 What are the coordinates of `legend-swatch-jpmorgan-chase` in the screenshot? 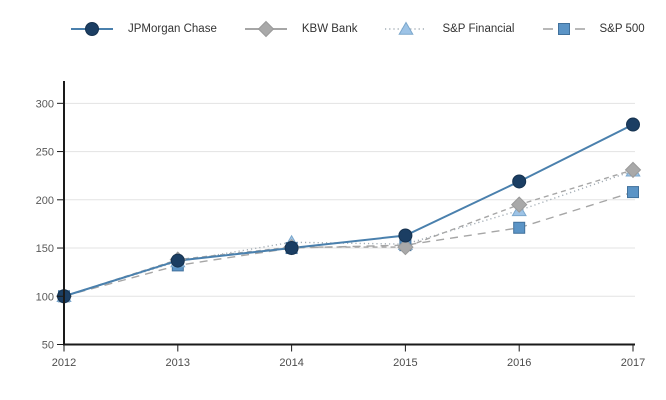 It's located at (92, 29).